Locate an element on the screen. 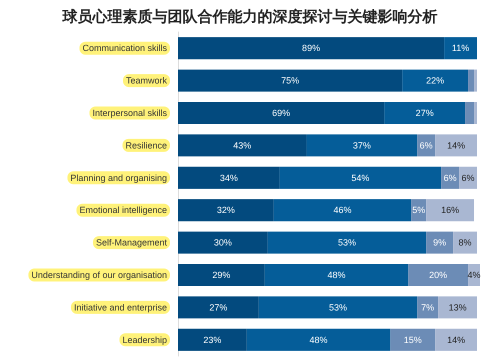  data-label: 43% is located at coordinates (242, 145).